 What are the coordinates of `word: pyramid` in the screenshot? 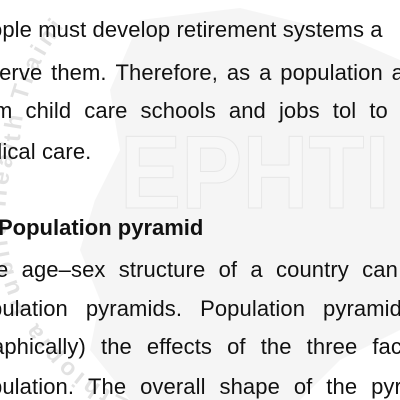 It's located at (361, 308).